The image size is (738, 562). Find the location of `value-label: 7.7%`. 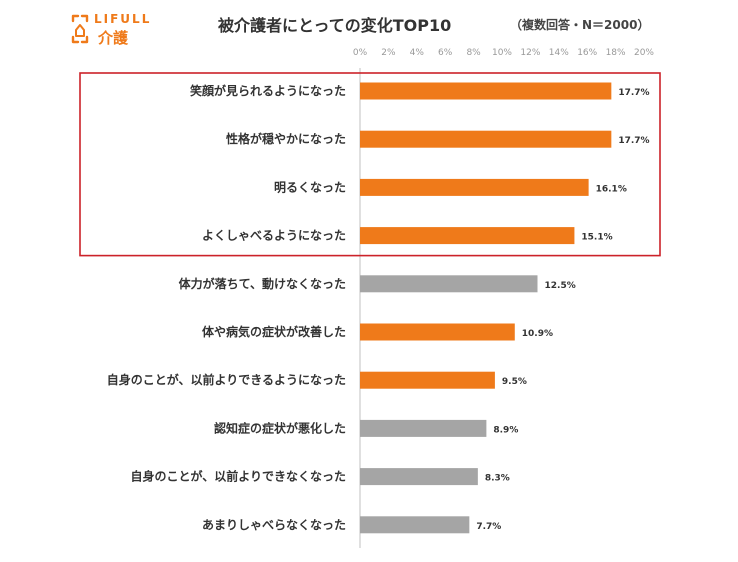

value-label: 7.7% is located at coordinates (488, 527).